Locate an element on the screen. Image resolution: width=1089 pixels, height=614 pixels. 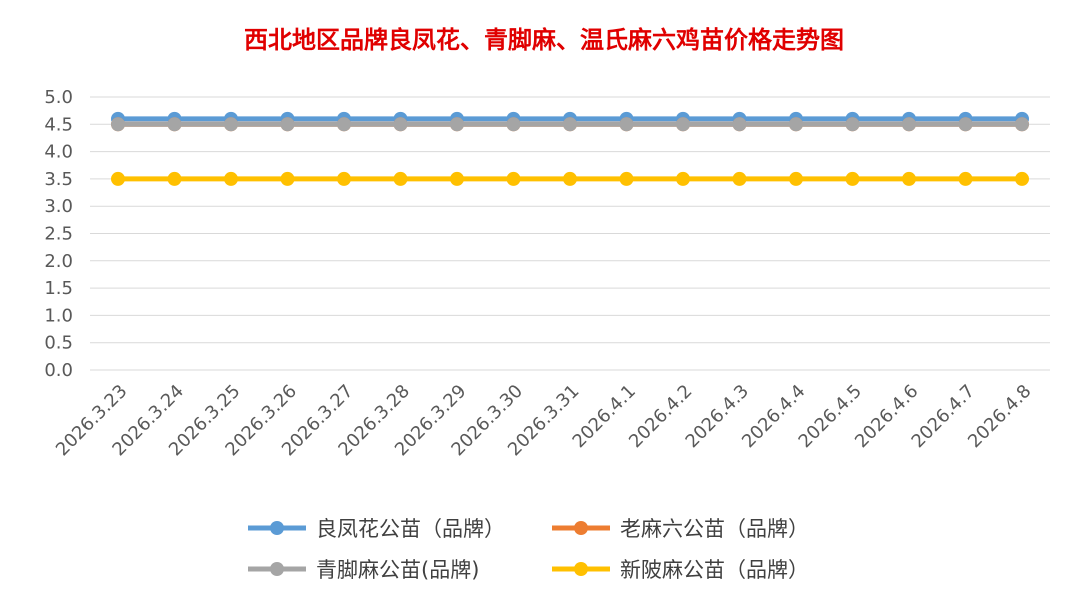
y-tick-label: 0.0 is located at coordinates (58, 370).